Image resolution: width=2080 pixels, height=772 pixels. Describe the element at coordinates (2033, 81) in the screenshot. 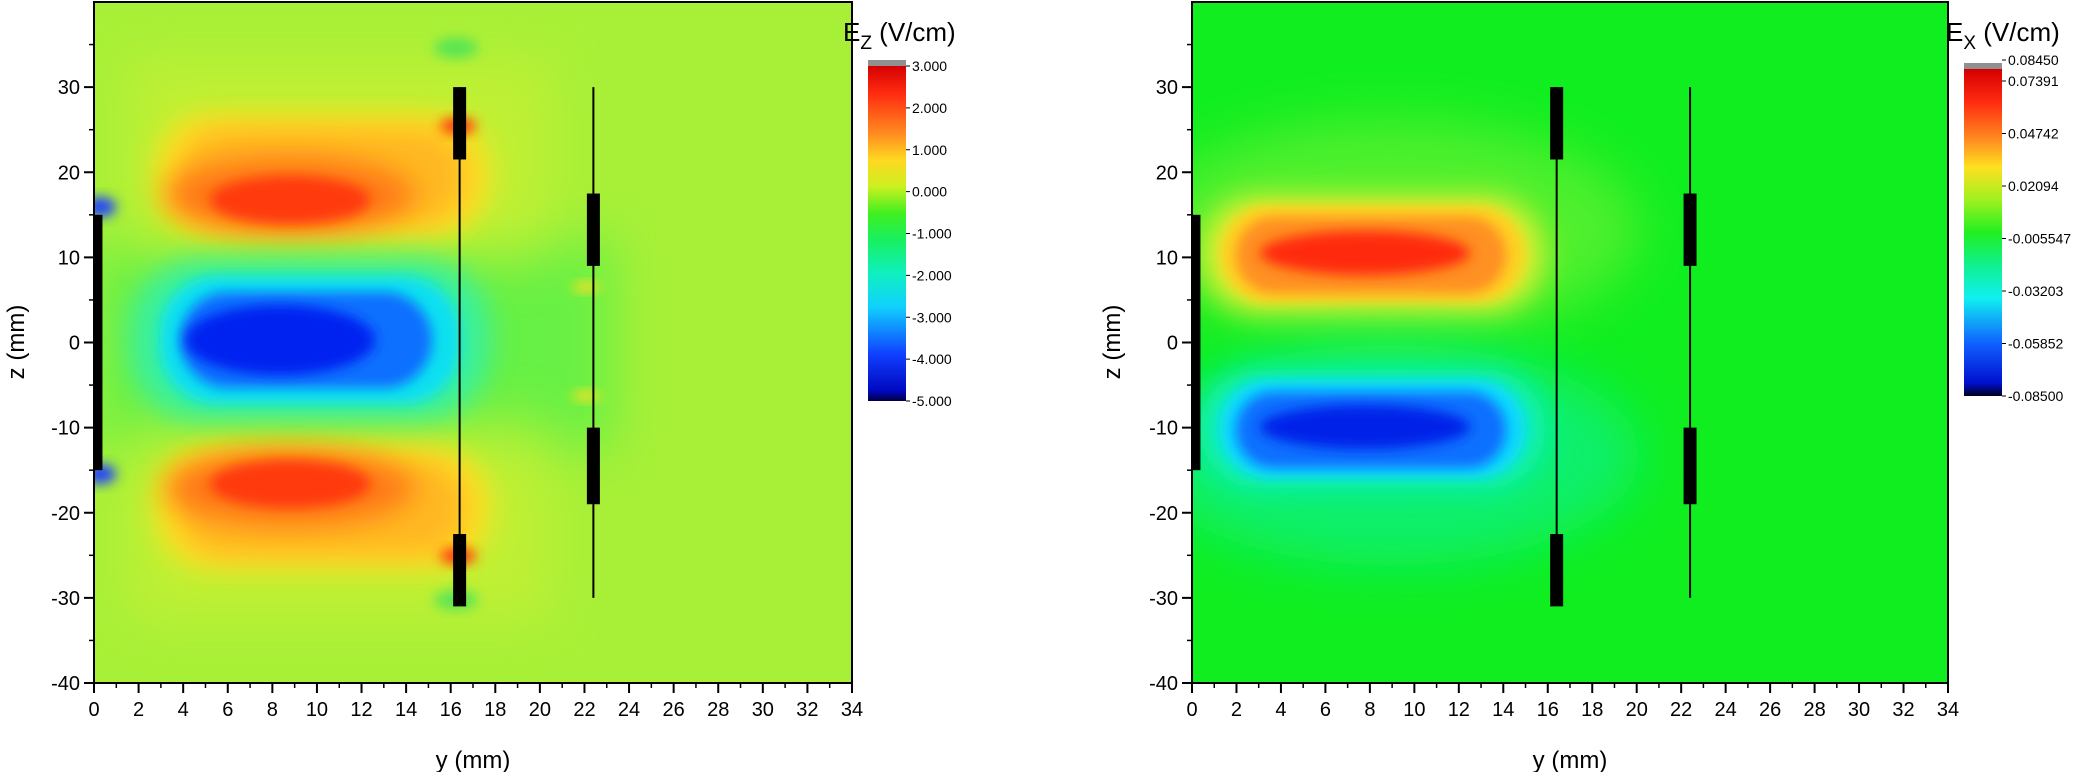

I see `ex-colorbar-tick-label: 0.07391` at that location.